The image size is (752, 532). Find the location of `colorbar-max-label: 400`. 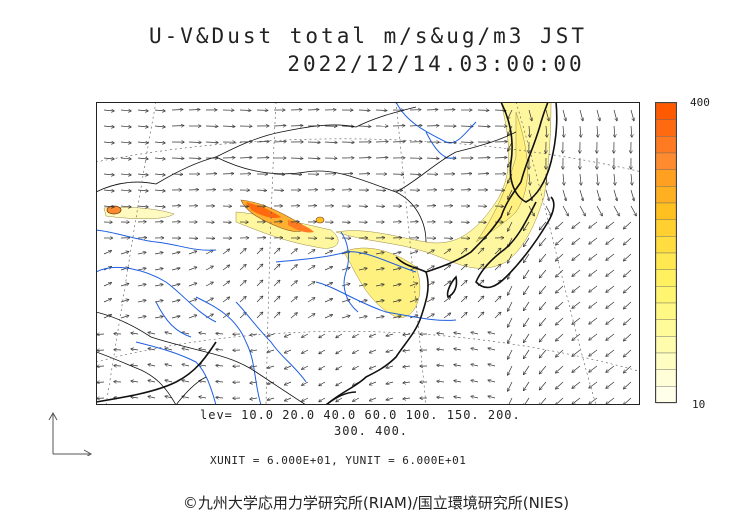

colorbar-max-label: 400 is located at coordinates (700, 102).